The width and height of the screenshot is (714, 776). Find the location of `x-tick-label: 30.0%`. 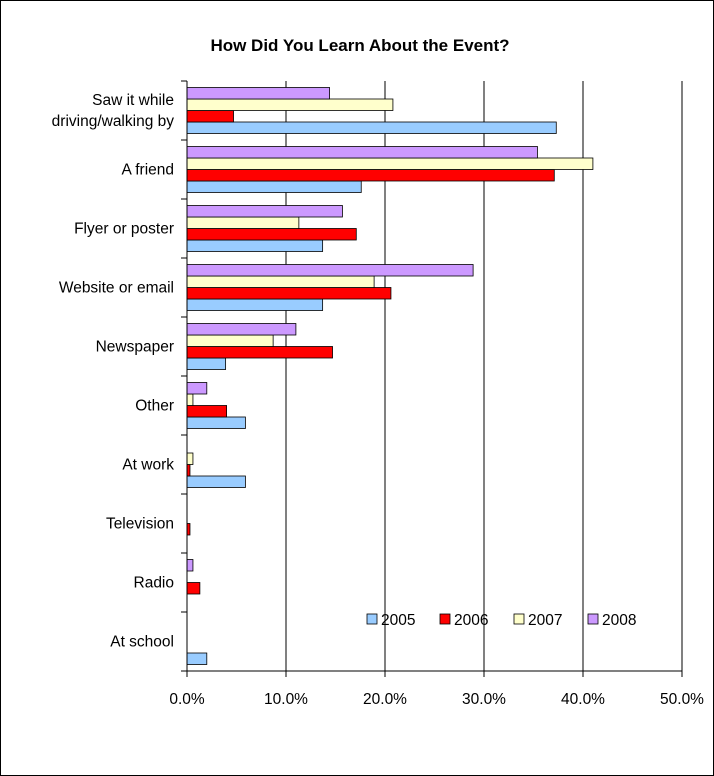

x-tick-label: 30.0% is located at coordinates (484, 699).